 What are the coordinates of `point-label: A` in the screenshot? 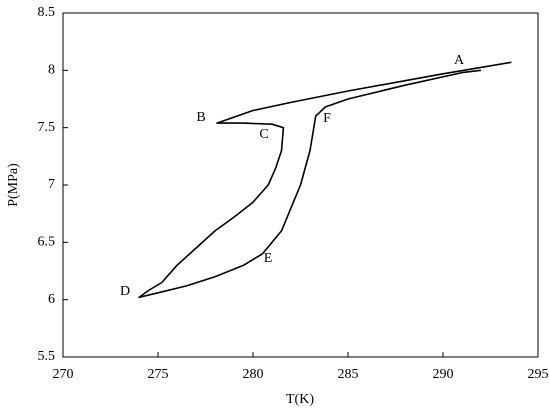 It's located at (459, 60).